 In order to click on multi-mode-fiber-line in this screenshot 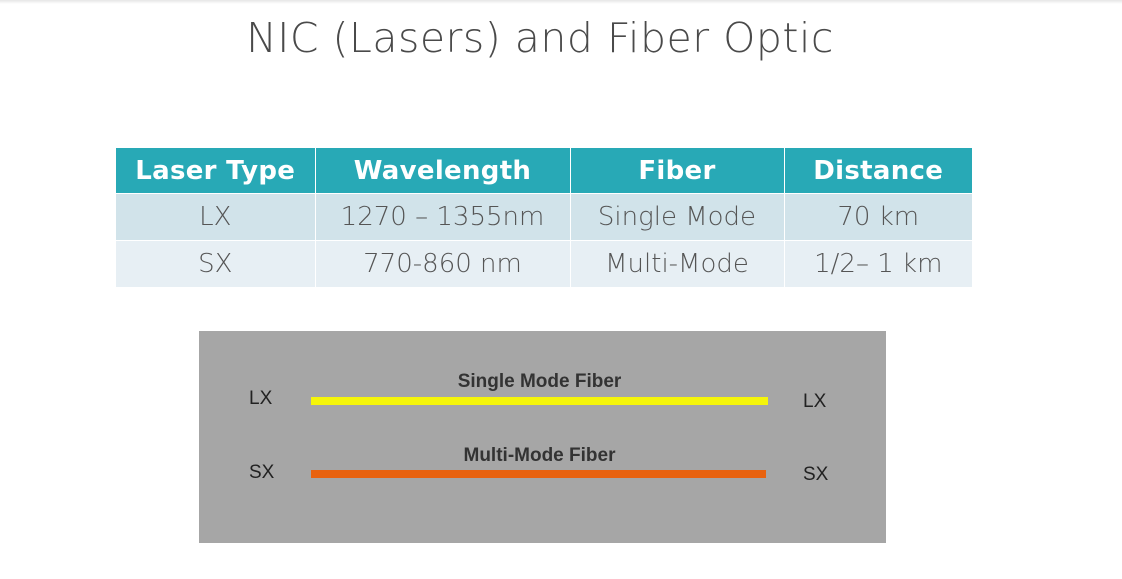, I will do `click(538, 474)`.